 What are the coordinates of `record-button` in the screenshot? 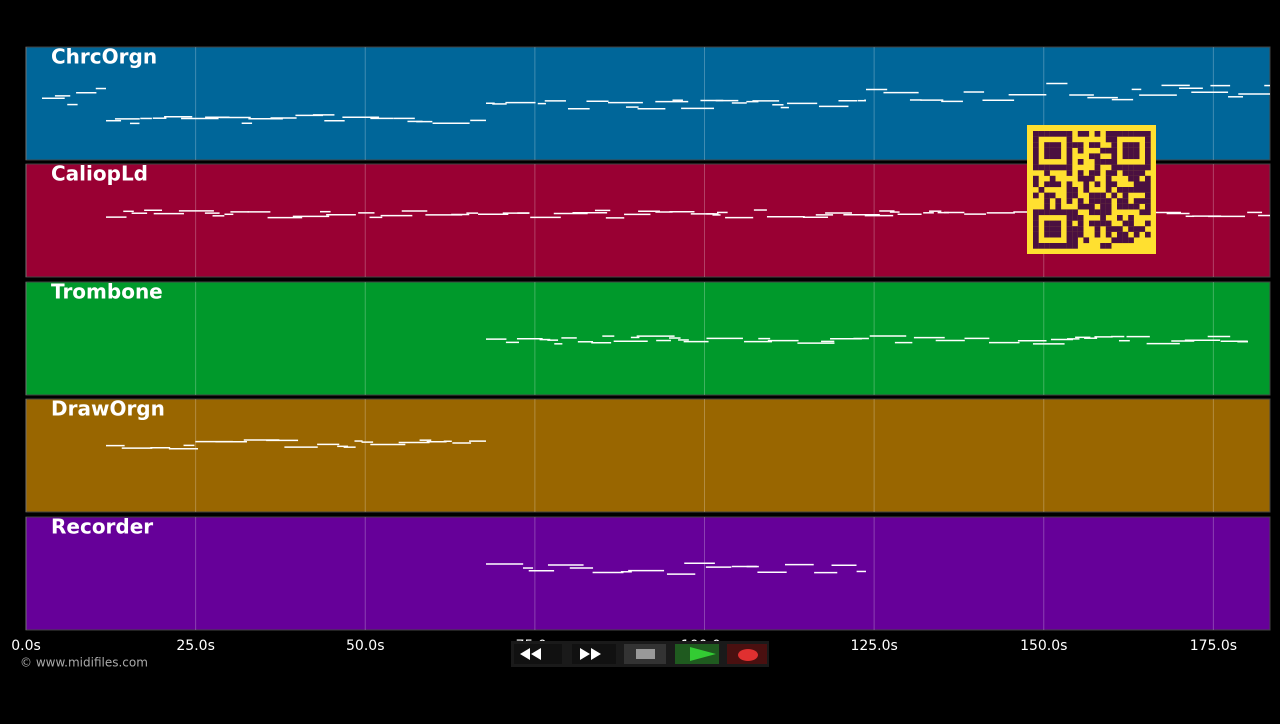 It's located at (747, 654).